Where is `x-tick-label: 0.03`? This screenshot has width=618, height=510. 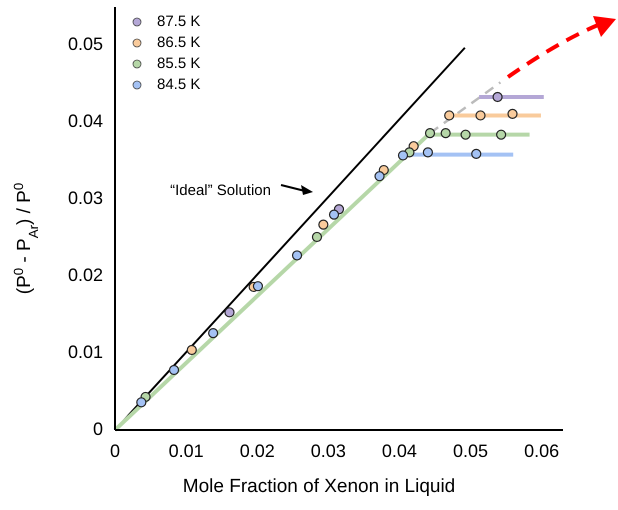 x-tick-label: 0.03 is located at coordinates (328, 451).